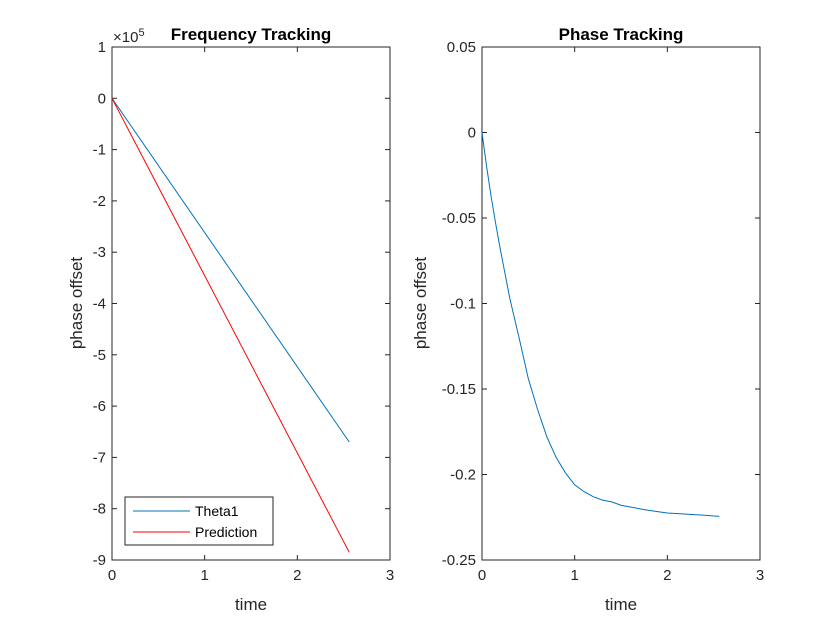 Image resolution: width=840 pixels, height=630 pixels. What do you see at coordinates (472, 133) in the screenshot?
I see `phase-y-tick-label-0: 0` at bounding box center [472, 133].